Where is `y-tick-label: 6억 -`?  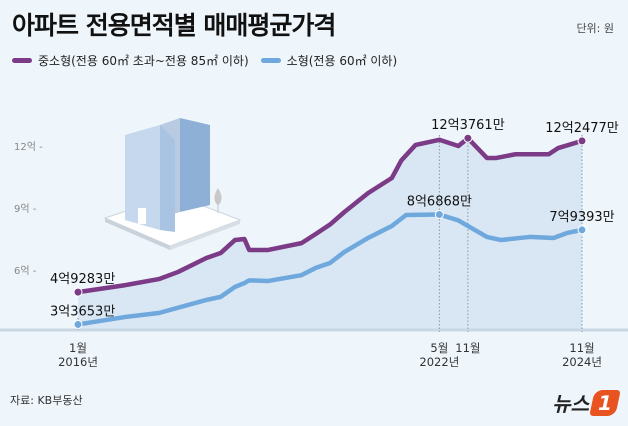 y-tick-label: 6억 - is located at coordinates (25, 271).